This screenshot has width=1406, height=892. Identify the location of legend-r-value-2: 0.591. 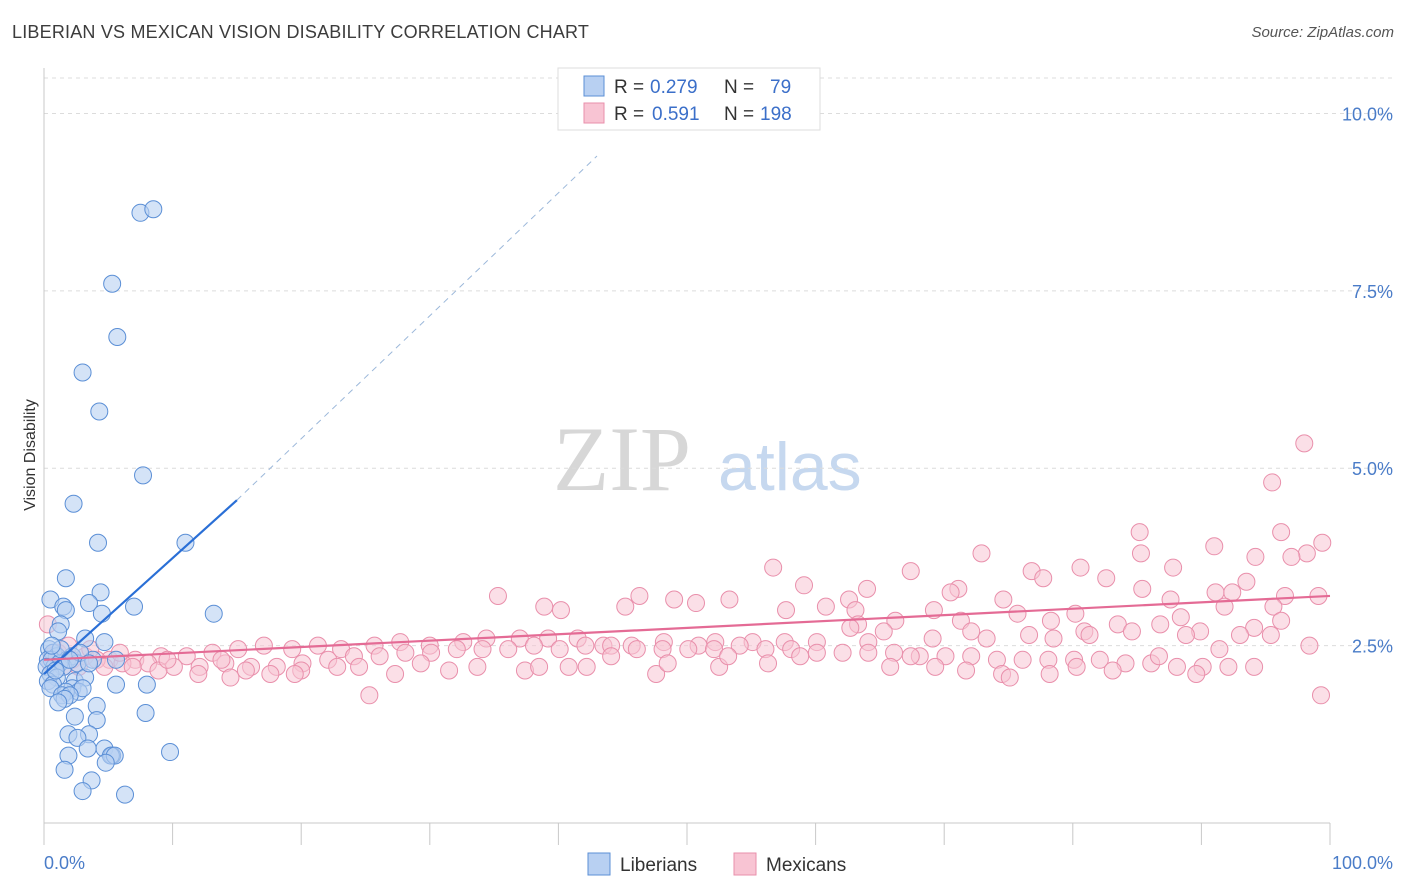
(676, 114).